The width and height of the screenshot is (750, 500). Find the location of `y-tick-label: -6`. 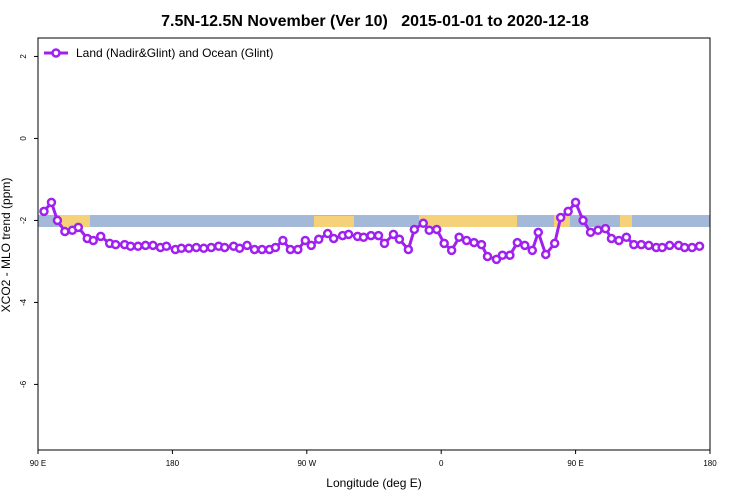

y-tick-label: -6 is located at coordinates (23, 384).